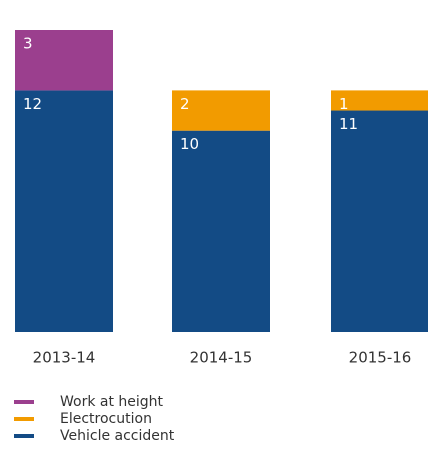 Image resolution: width=428 pixels, height=463 pixels. I want to click on data-label: 10, so click(189, 144).